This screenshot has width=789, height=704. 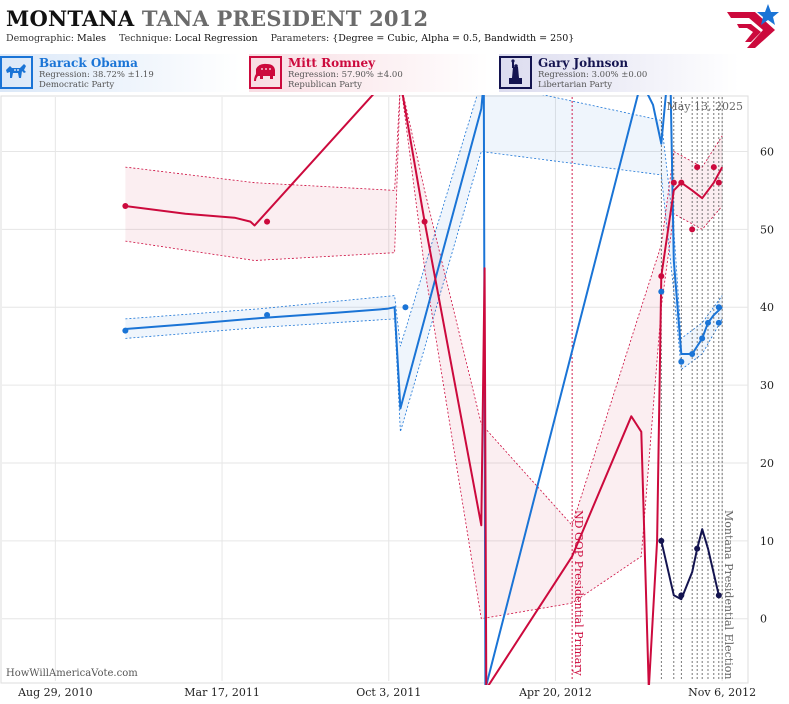 I want to click on x-tick-label: Mar 17, 2011, so click(x=222, y=692).